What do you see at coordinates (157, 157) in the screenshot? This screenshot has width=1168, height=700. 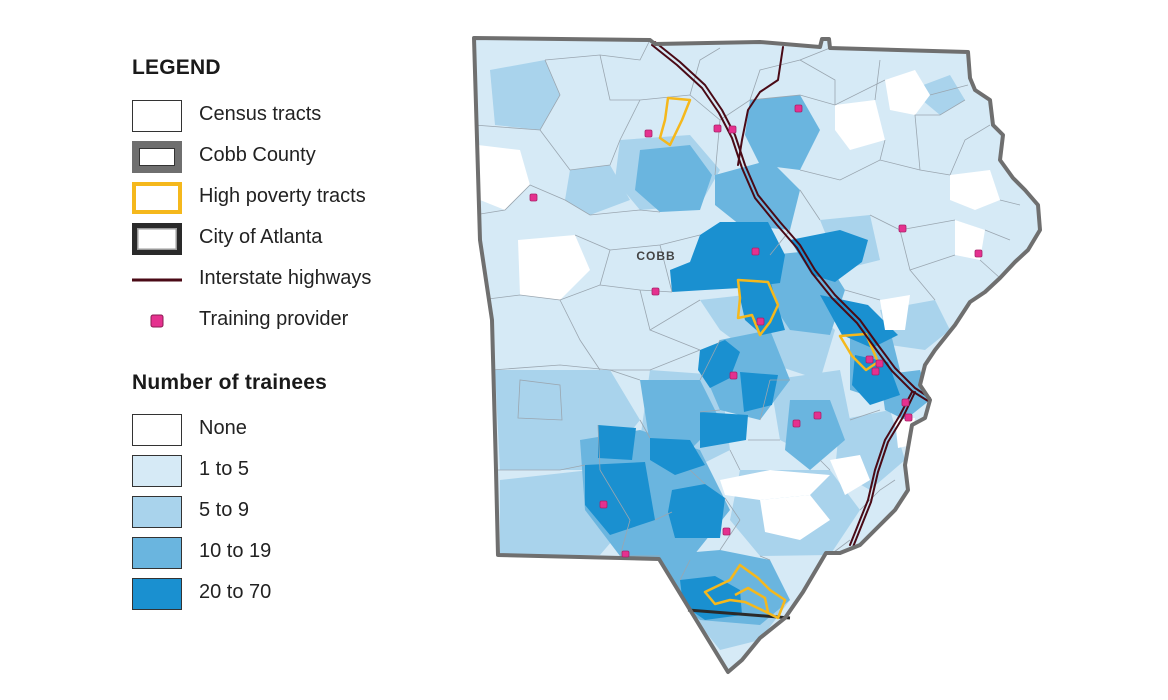 I see `county-boundary-icon` at bounding box center [157, 157].